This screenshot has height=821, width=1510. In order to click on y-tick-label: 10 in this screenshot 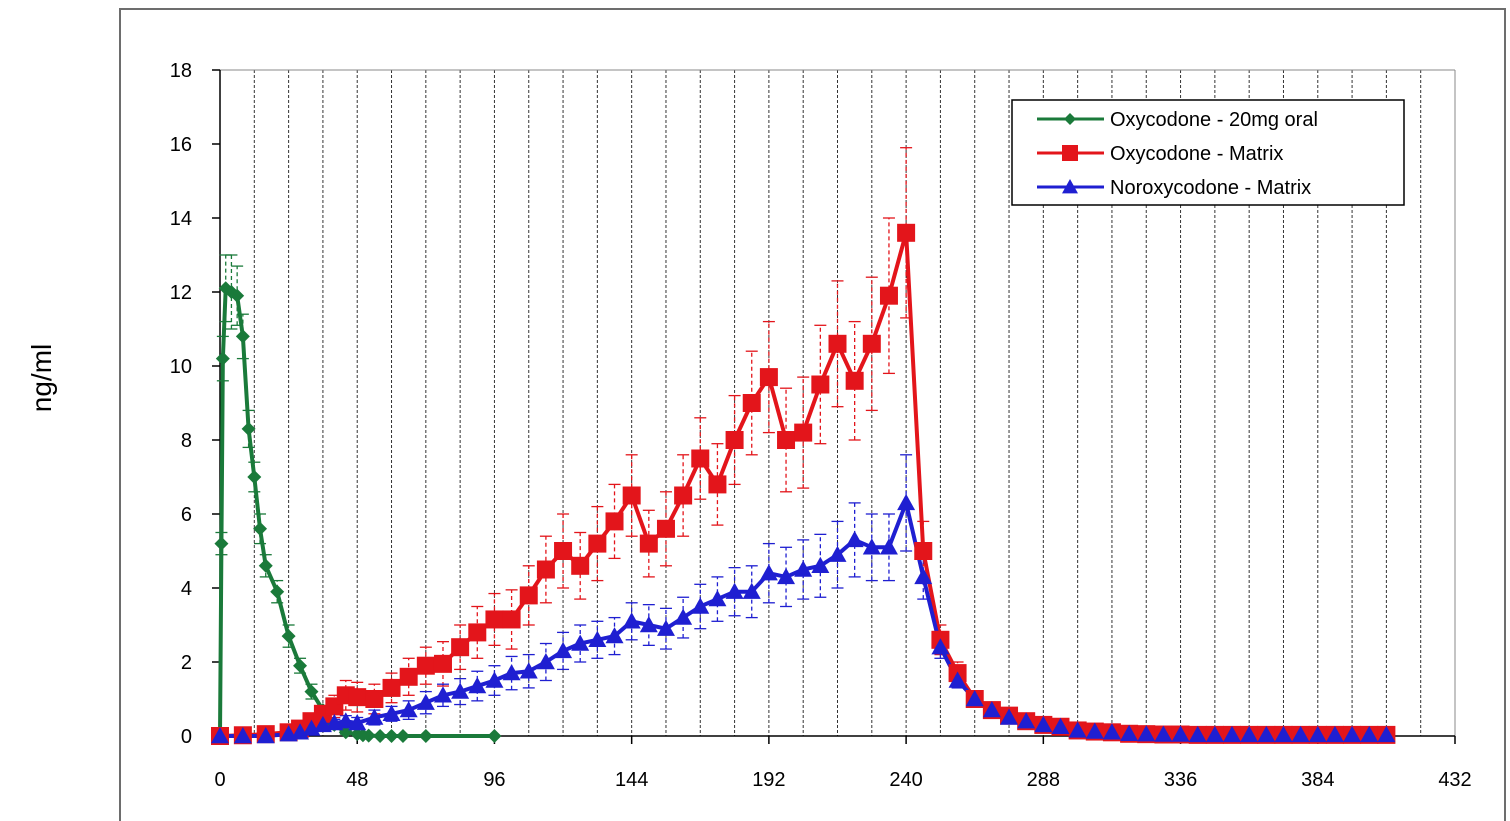, I will do `click(181, 367)`.